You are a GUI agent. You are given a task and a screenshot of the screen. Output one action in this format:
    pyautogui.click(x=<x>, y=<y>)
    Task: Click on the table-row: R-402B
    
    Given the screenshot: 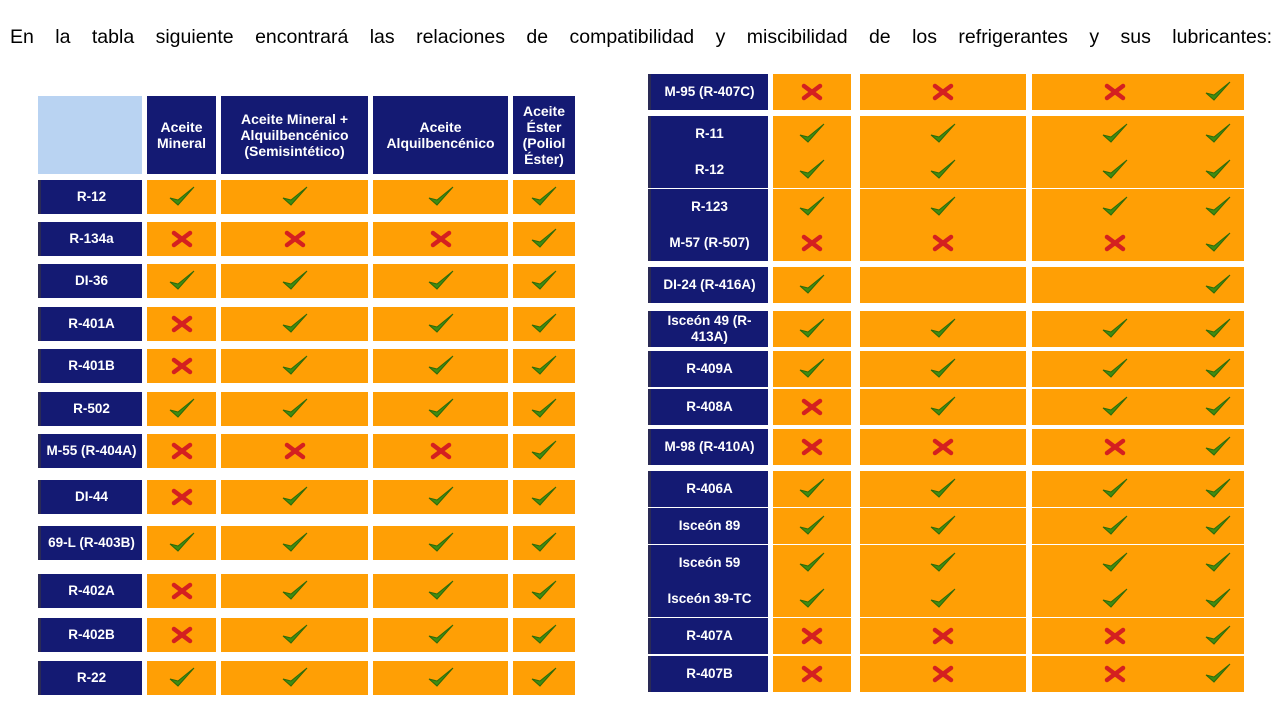 What is the action you would take?
    pyautogui.click(x=308, y=635)
    